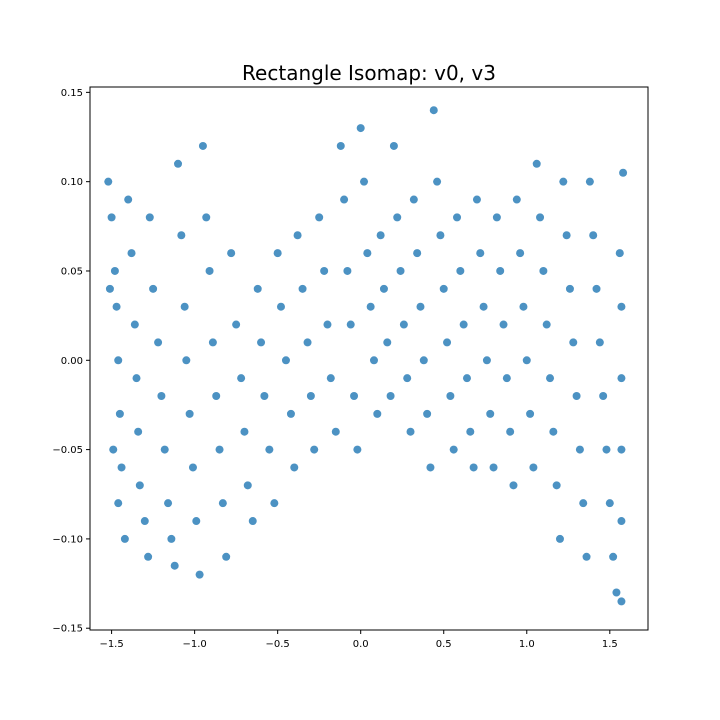 The image size is (720, 720). What do you see at coordinates (444, 644) in the screenshot?
I see `x-tick-label: 0.5` at bounding box center [444, 644].